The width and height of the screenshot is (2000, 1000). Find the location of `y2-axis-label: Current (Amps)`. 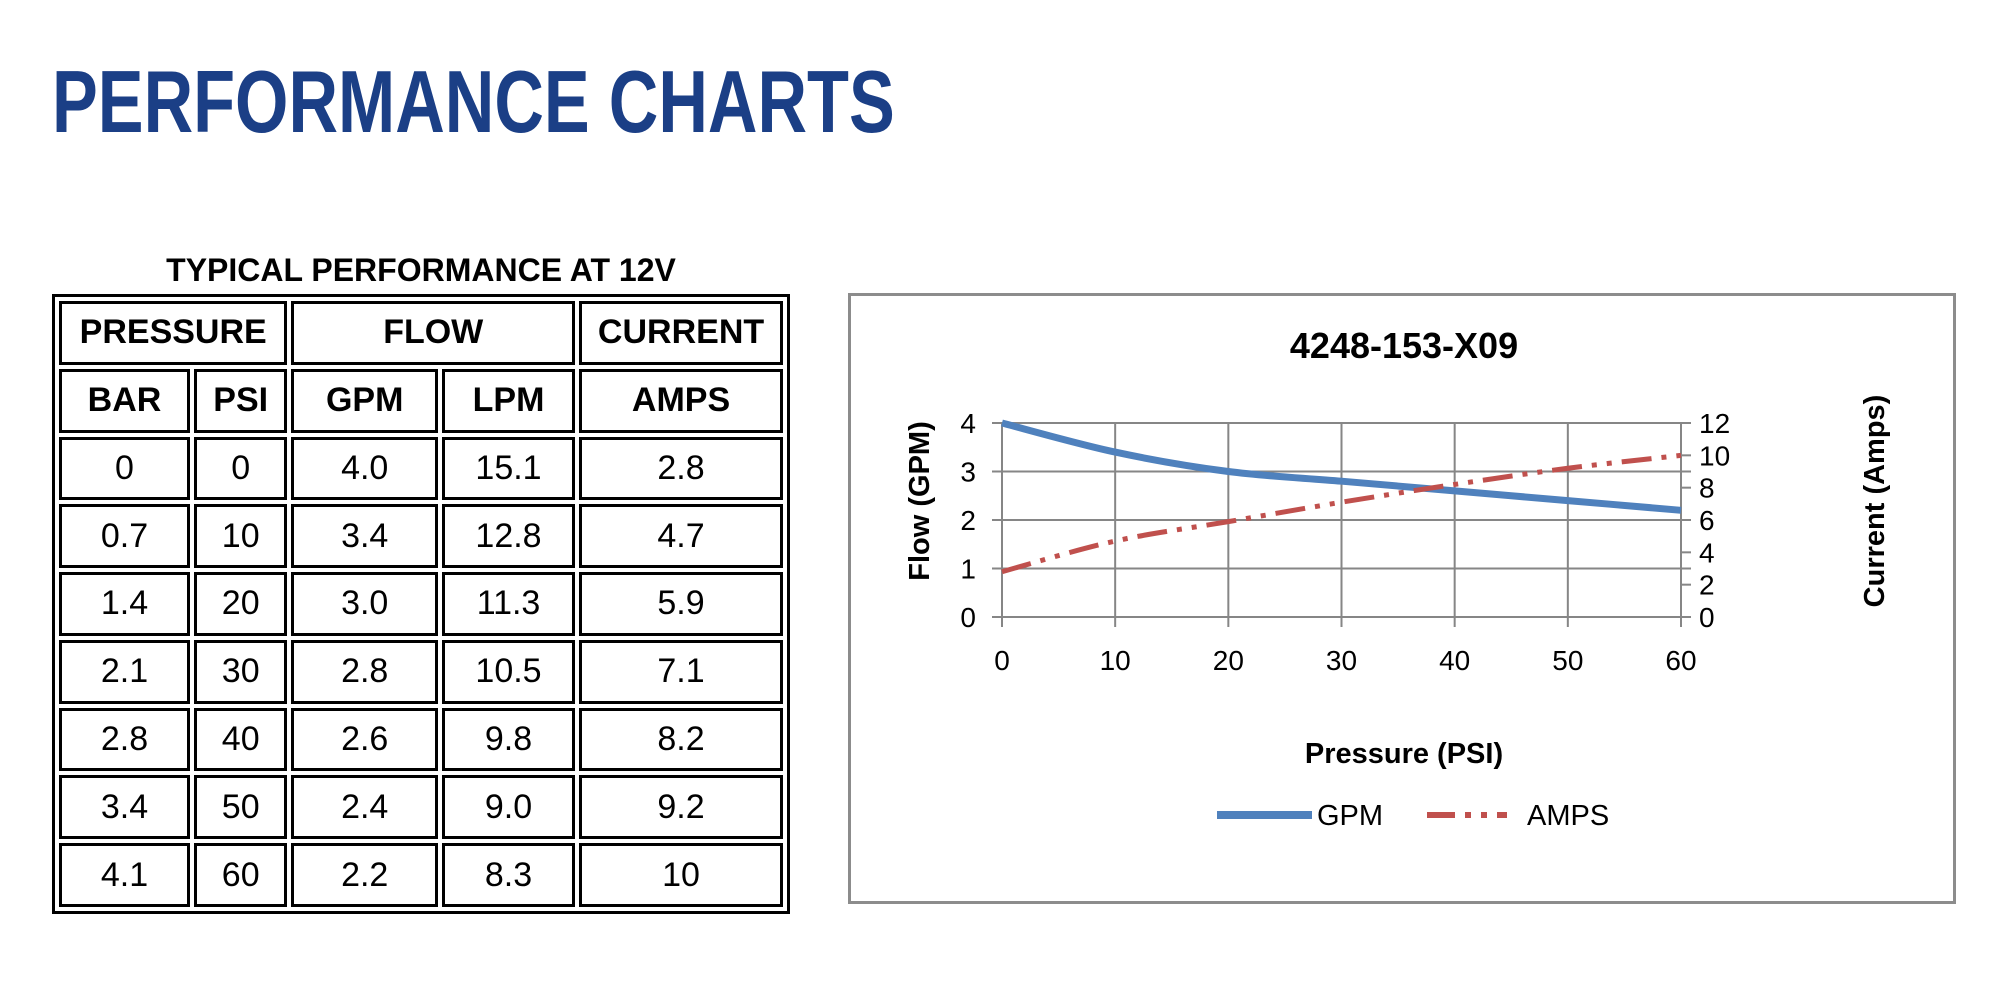

y2-axis-label: Current (Amps) is located at coordinates (1875, 501).